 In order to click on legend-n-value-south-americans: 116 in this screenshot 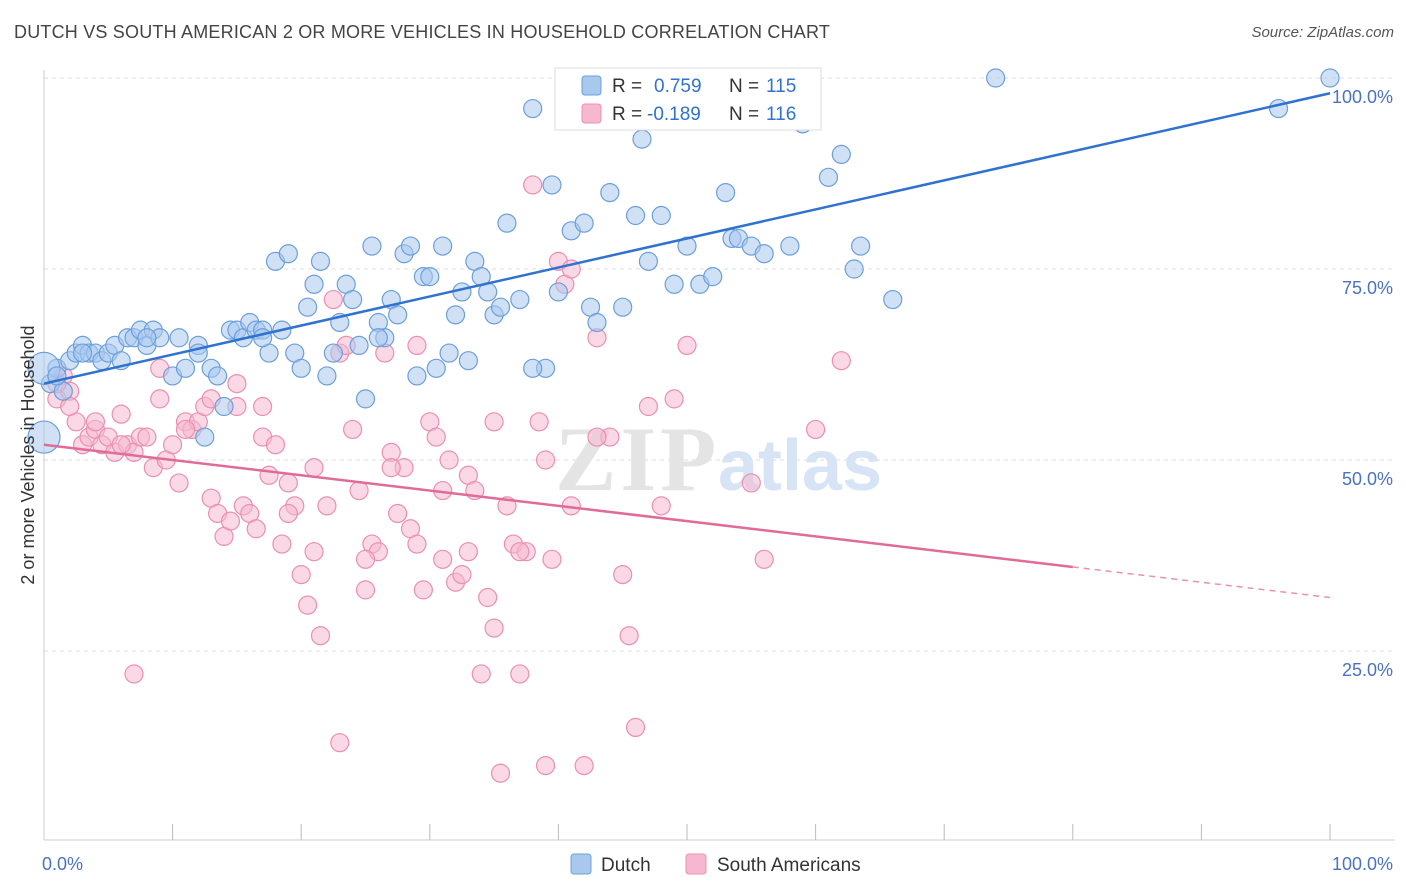, I will do `click(781, 114)`.